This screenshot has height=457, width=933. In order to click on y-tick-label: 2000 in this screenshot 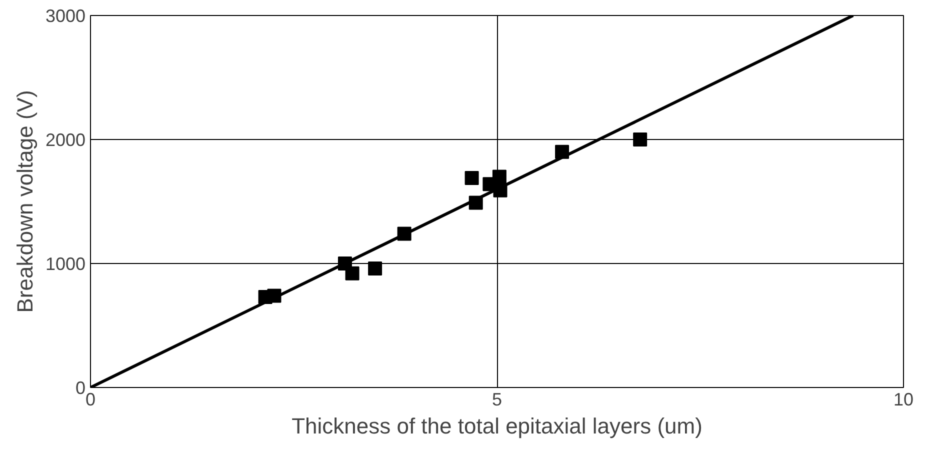, I will do `click(65, 140)`.